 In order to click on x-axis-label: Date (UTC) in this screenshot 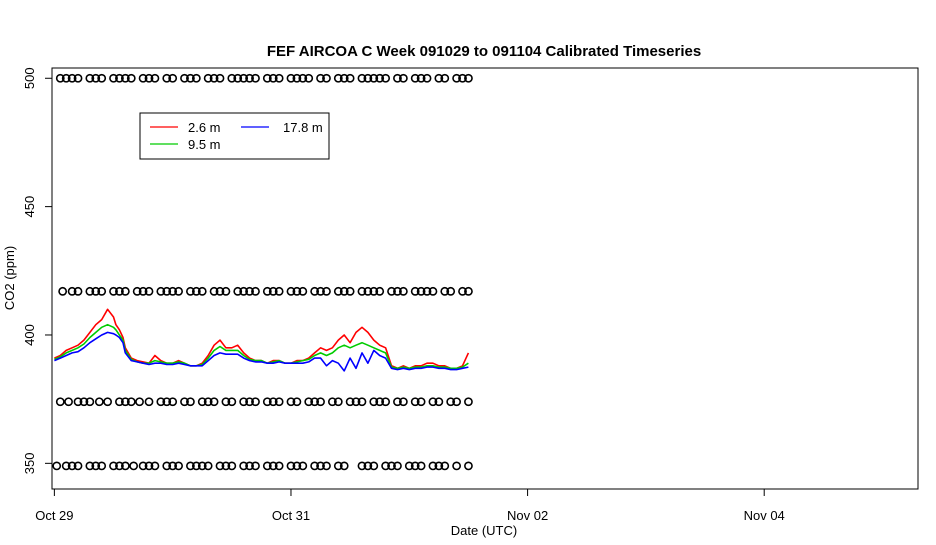, I will do `click(484, 530)`.